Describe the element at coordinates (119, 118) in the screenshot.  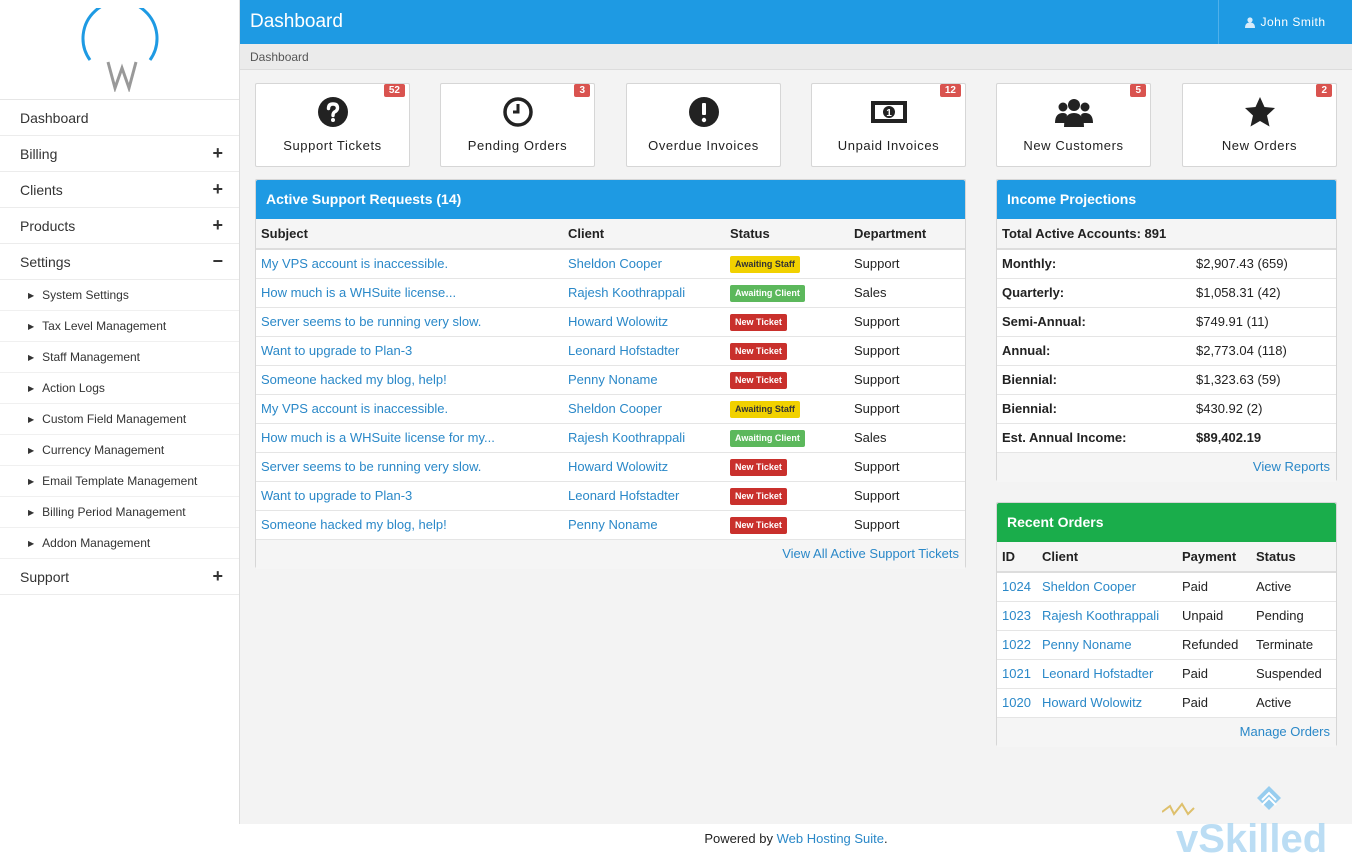
I see `sidebar-item-dashboard: Dashboard` at that location.